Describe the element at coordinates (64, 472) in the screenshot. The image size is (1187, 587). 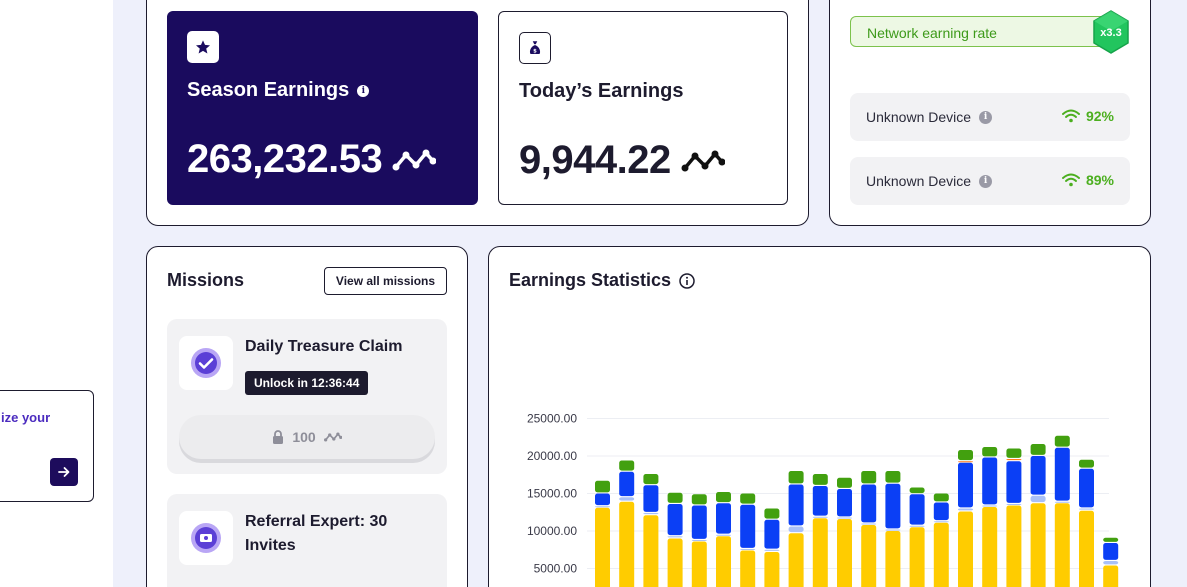
I see `promo-arrow-button` at that location.